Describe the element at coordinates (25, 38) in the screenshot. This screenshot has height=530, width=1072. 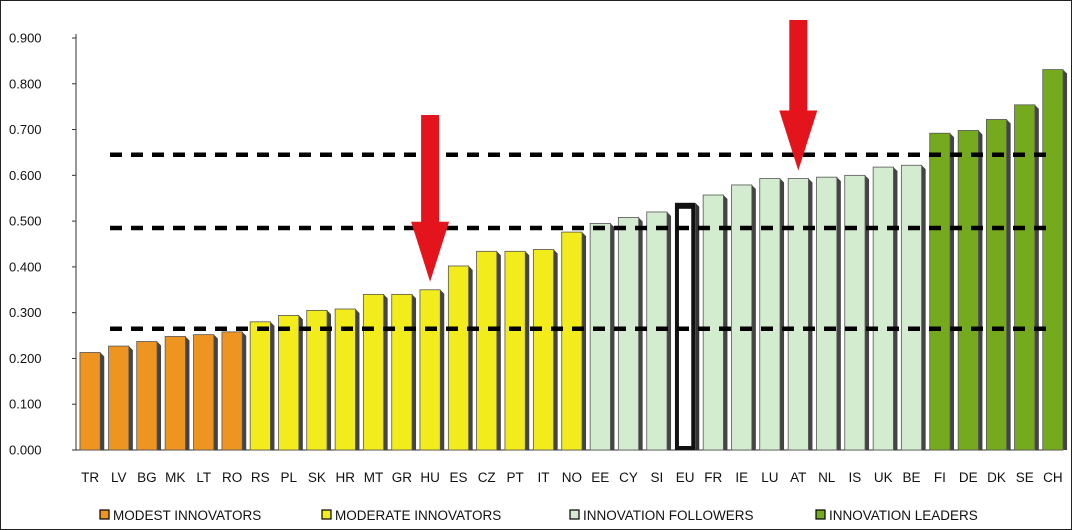
I see `y-tick-label: 0.900` at that location.